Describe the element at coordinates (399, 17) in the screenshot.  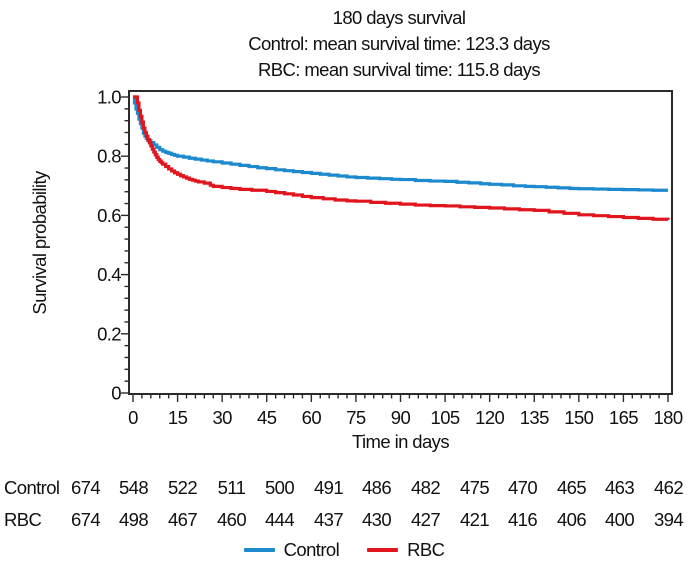
I see `chart-title: 180 days survival` at that location.